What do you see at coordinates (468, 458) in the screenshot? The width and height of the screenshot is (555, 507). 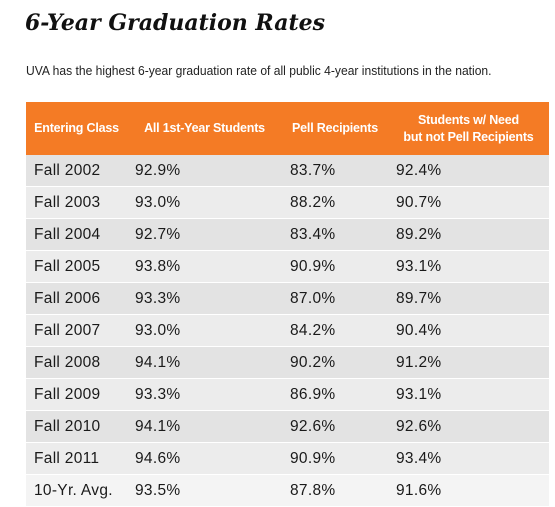 I see `need-not-pell-cell: 93.4%` at bounding box center [468, 458].